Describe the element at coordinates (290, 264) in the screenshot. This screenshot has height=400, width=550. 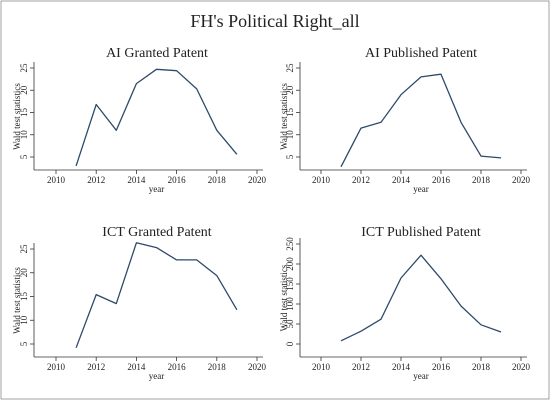
I see `y-tick-label: 200` at that location.